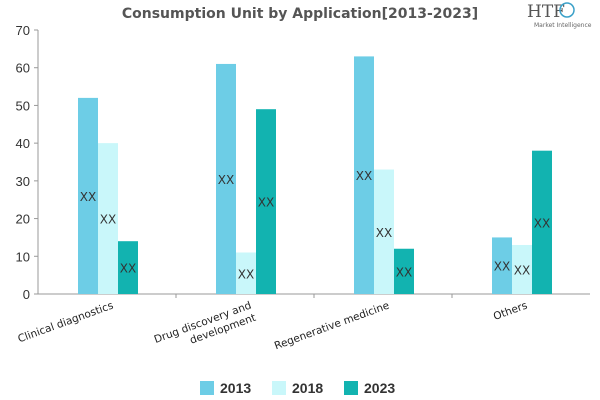 The image size is (600, 400). What do you see at coordinates (546, 12) in the screenshot?
I see `logo-text: HTF` at bounding box center [546, 12].